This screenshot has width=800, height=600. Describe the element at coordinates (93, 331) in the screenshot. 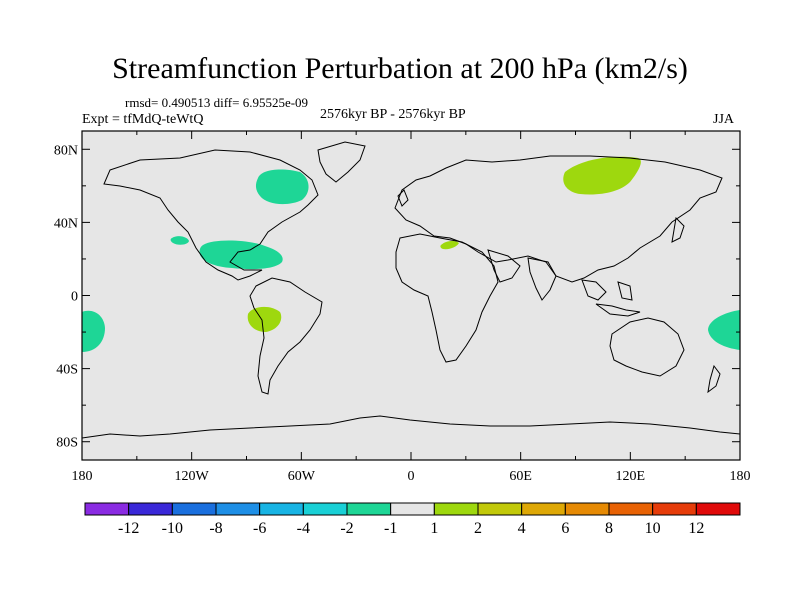

I see `anomaly-sw-pacific-west` at that location.